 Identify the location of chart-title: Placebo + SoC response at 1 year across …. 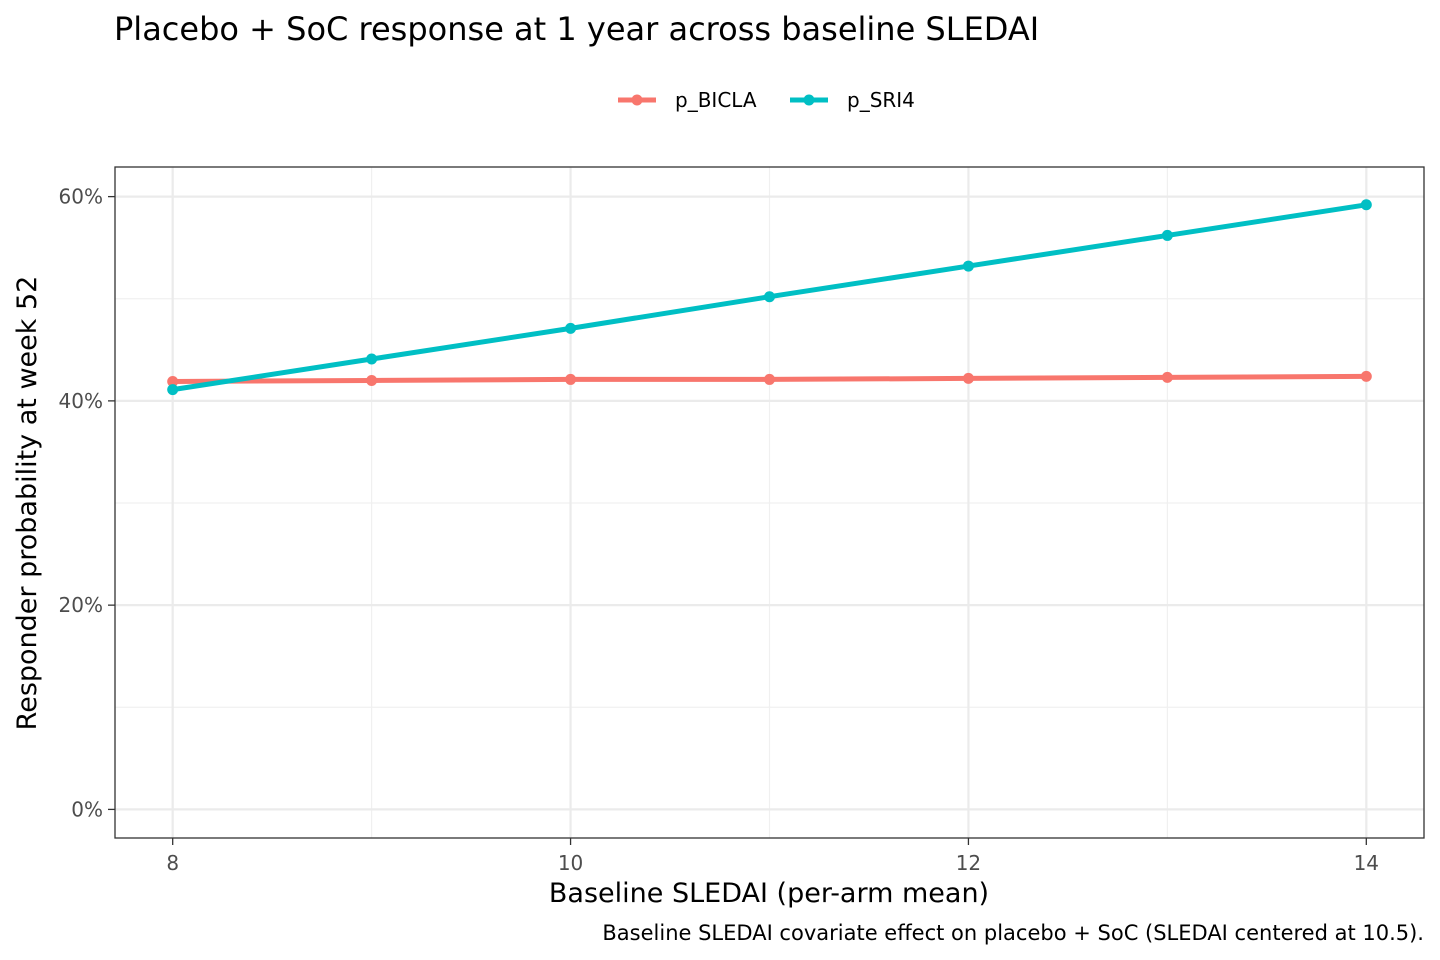
(576, 29).